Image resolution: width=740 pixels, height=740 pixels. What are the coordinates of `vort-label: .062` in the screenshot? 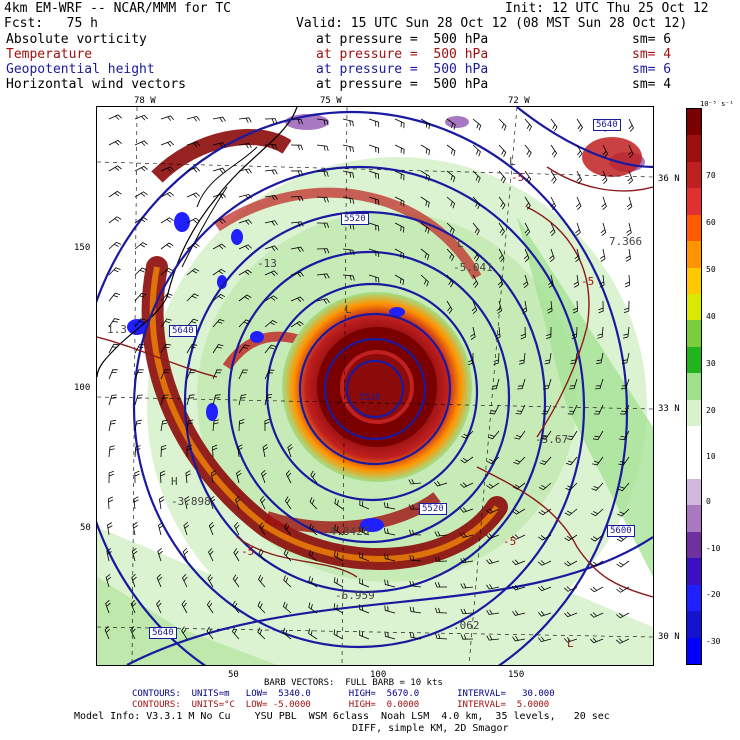 It's located at (466, 625).